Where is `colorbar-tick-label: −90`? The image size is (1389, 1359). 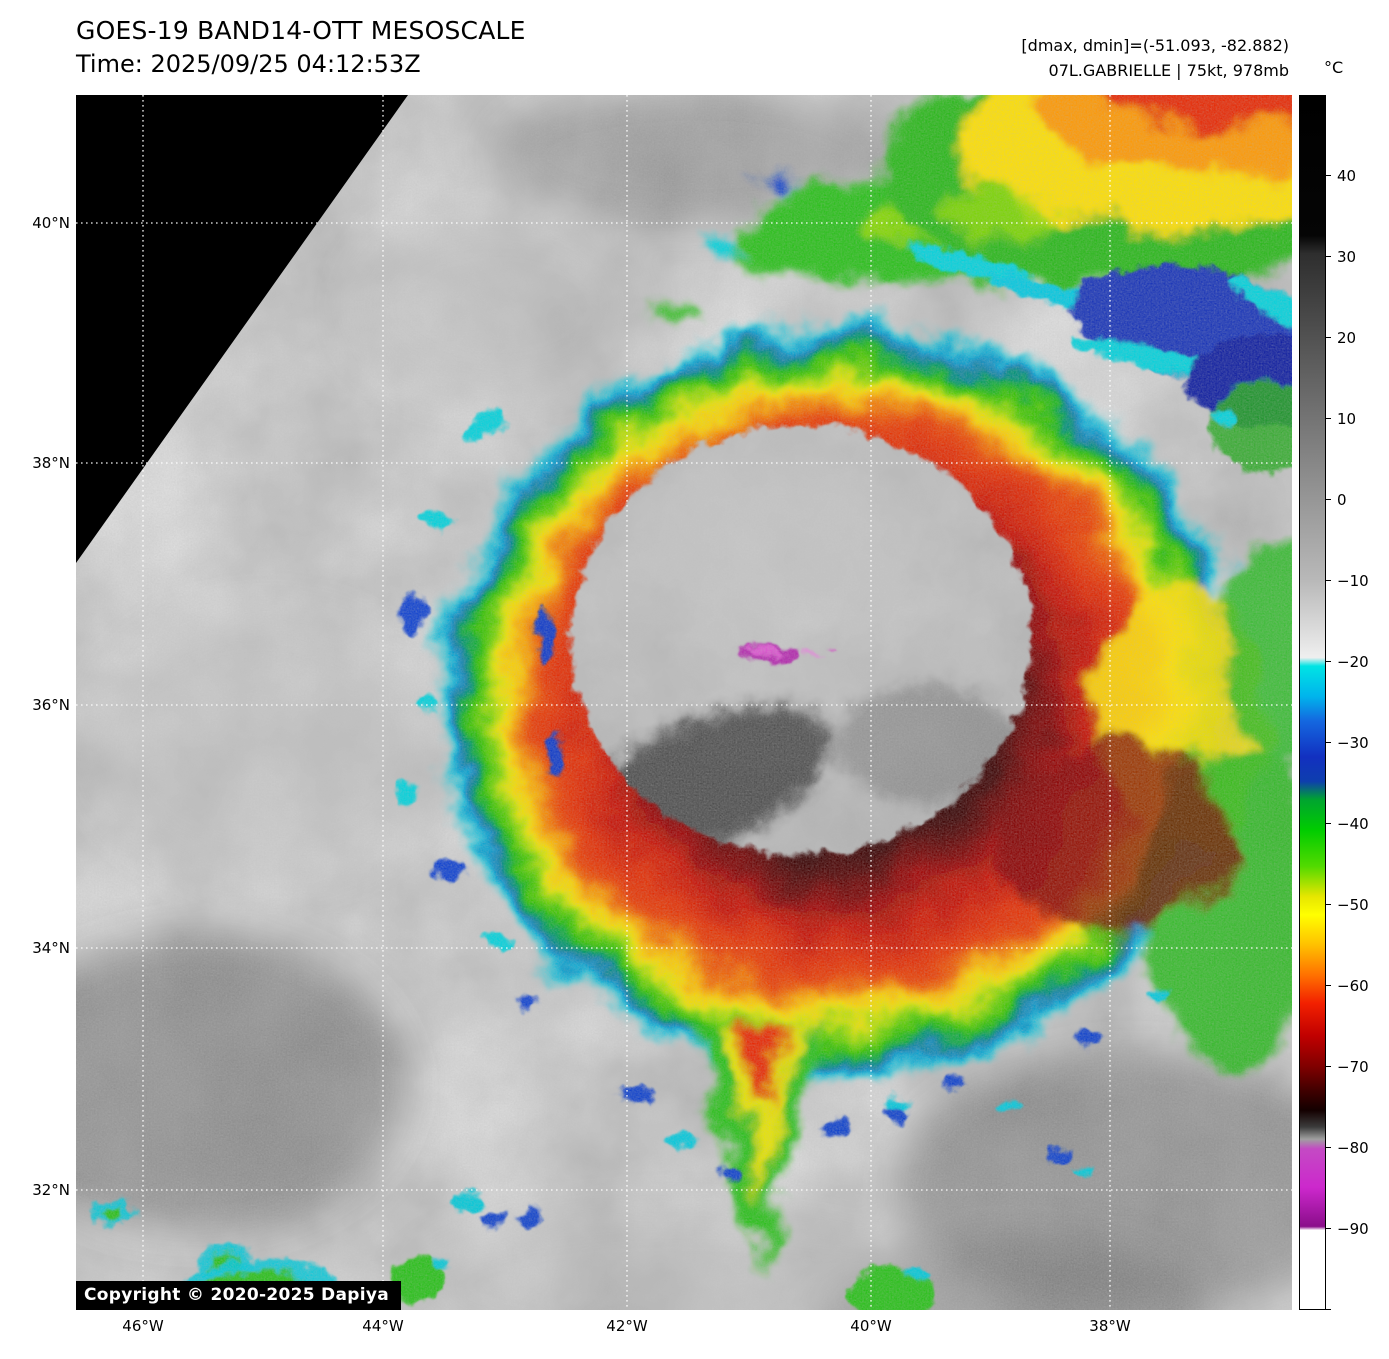 colorbar-tick-label: −90 is located at coordinates (1353, 1229).